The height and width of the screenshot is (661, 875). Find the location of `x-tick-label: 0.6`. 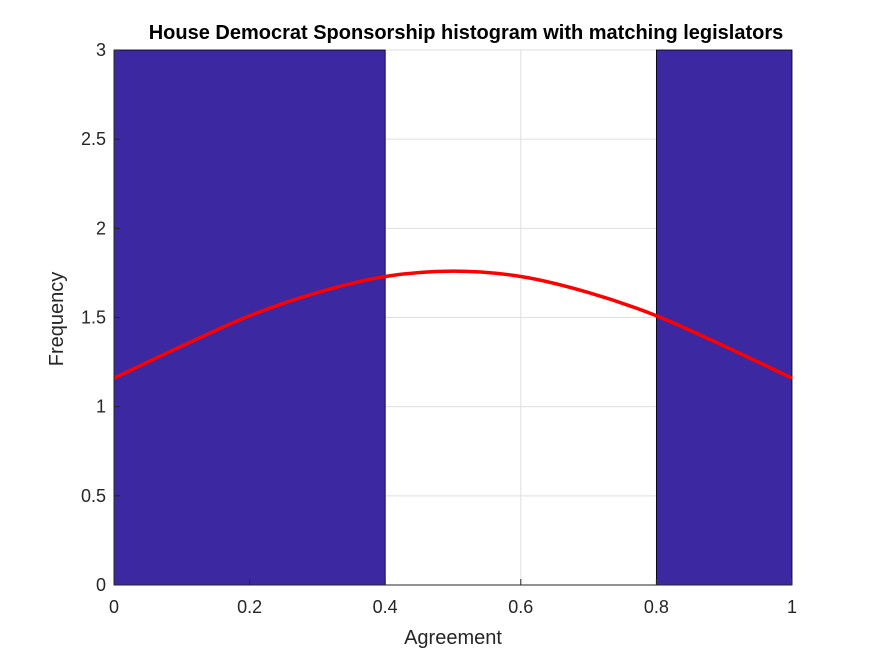

x-tick-label: 0.6 is located at coordinates (520, 607).